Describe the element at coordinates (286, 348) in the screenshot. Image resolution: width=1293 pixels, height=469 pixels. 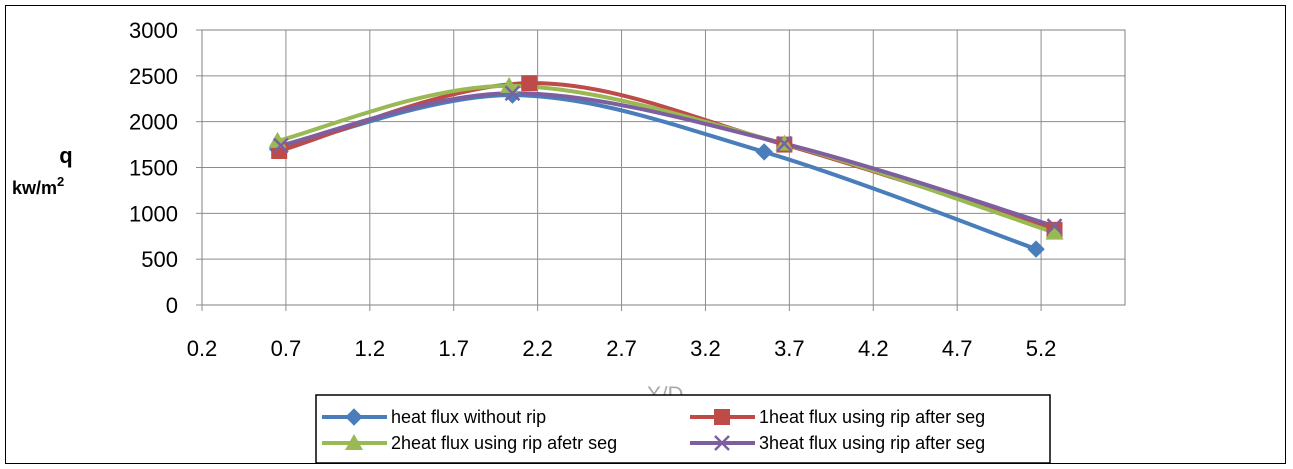
I see `x-tick-label: 0.7` at that location.